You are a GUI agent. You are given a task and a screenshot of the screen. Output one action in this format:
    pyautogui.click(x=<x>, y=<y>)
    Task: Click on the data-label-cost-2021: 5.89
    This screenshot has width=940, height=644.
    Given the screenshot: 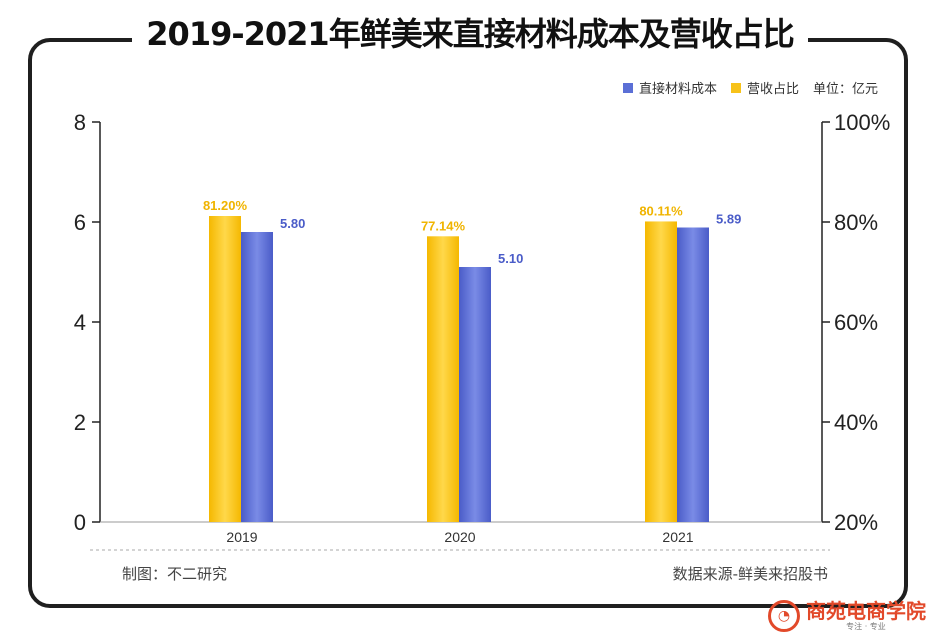 What is the action you would take?
    pyautogui.click(x=728, y=219)
    